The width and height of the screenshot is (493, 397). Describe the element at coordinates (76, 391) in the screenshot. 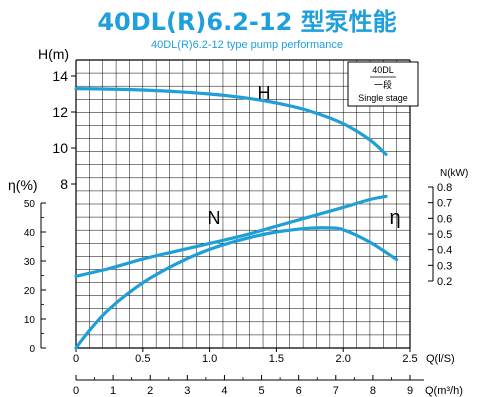

I see `x2-tick-label: 0` at that location.